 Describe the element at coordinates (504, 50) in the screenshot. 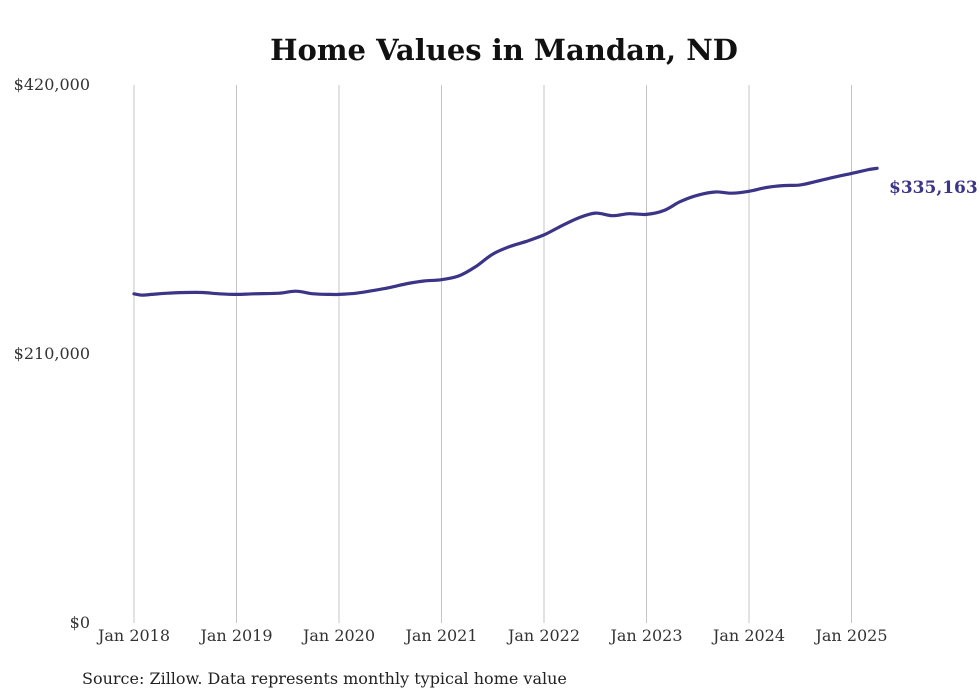

I see `chart-title: Home Values in Mandan, ND` at that location.